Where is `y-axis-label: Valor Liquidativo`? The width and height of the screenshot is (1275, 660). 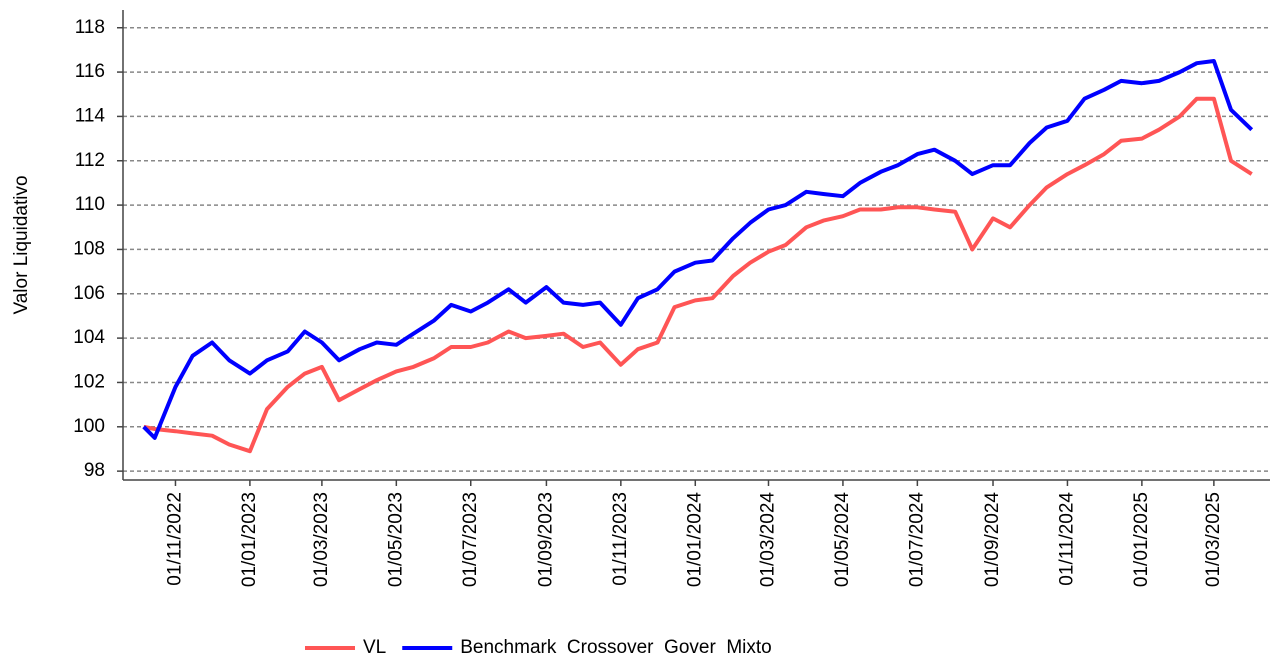 y-axis-label: Valor Liquidativo is located at coordinates (21, 244).